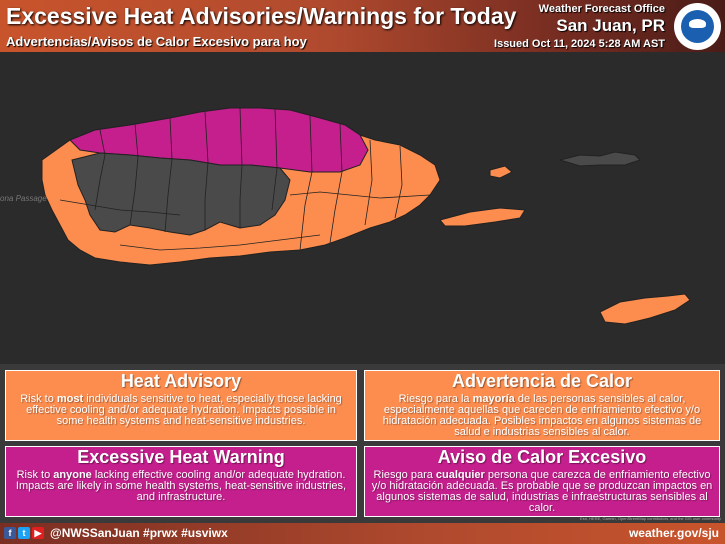  What do you see at coordinates (23, 198) in the screenshot?
I see `water-label: ona Passage` at bounding box center [23, 198].